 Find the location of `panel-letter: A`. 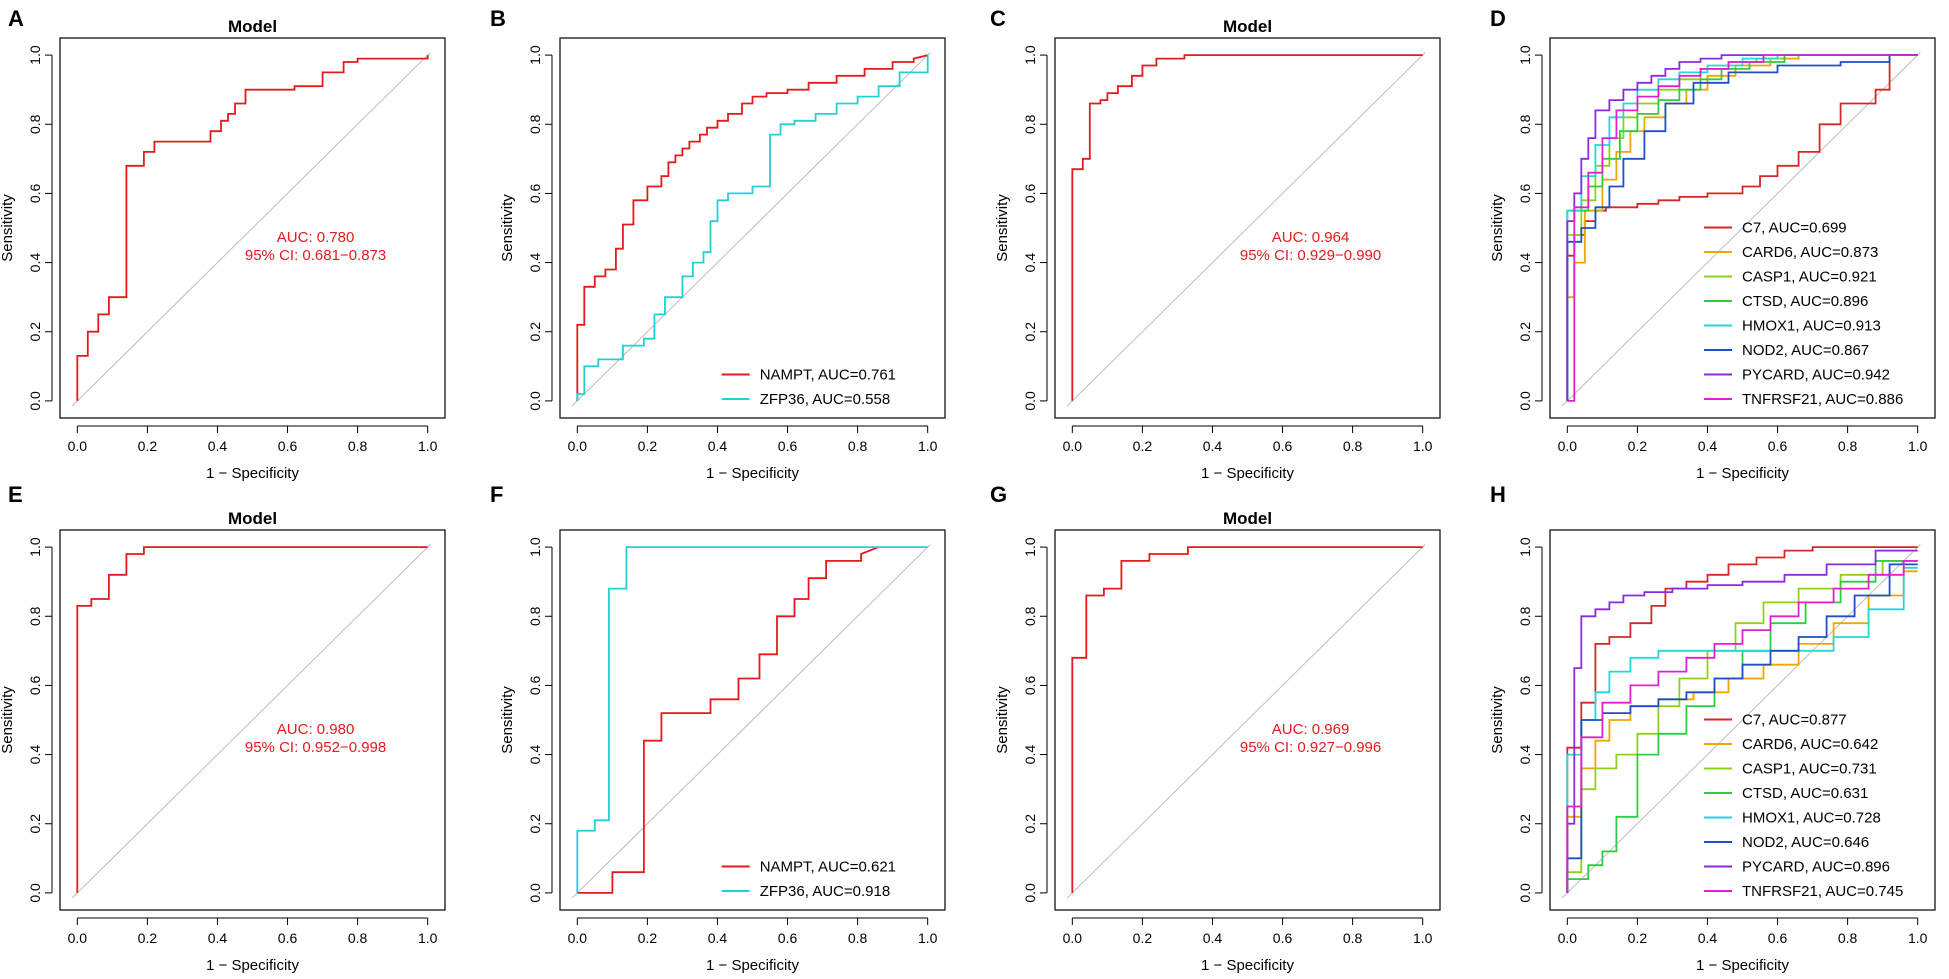

panel-letter: A is located at coordinates (16, 18).